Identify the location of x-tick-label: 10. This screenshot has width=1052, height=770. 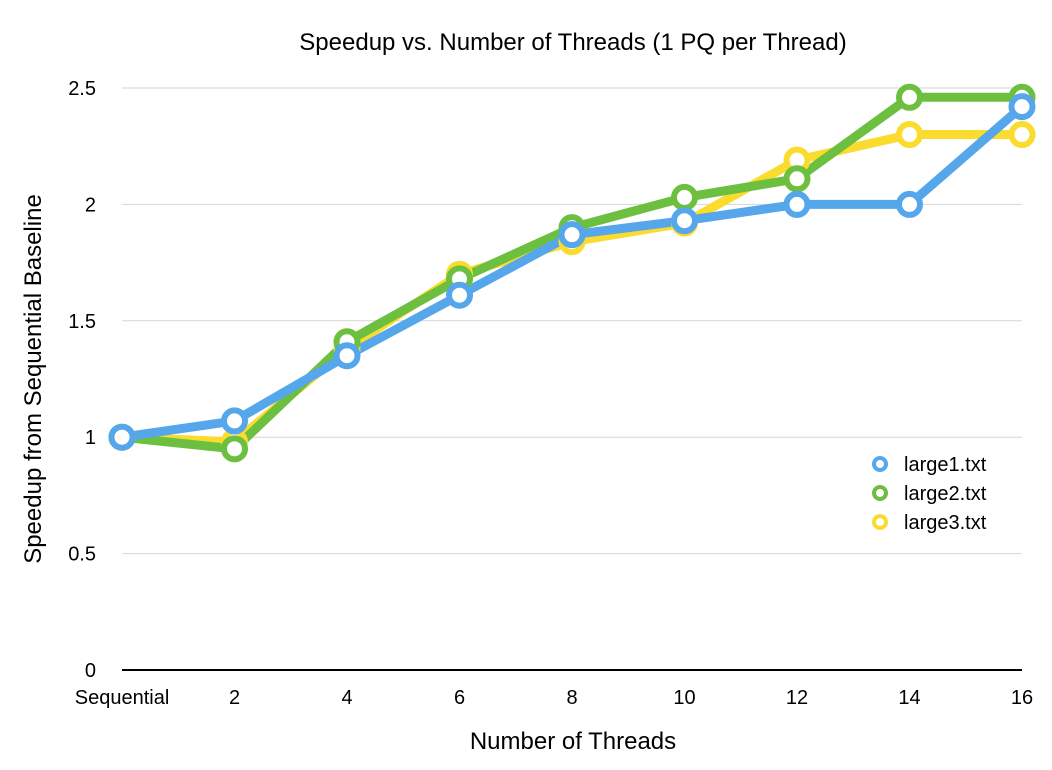
(684, 698).